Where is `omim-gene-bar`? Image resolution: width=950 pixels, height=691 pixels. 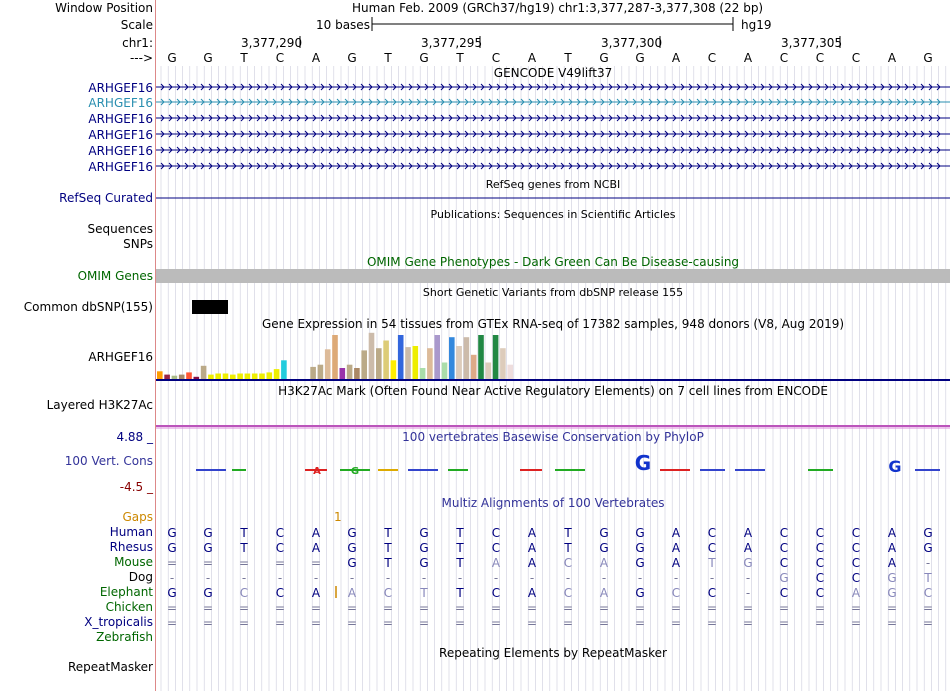 omim-gene-bar is located at coordinates (553, 276).